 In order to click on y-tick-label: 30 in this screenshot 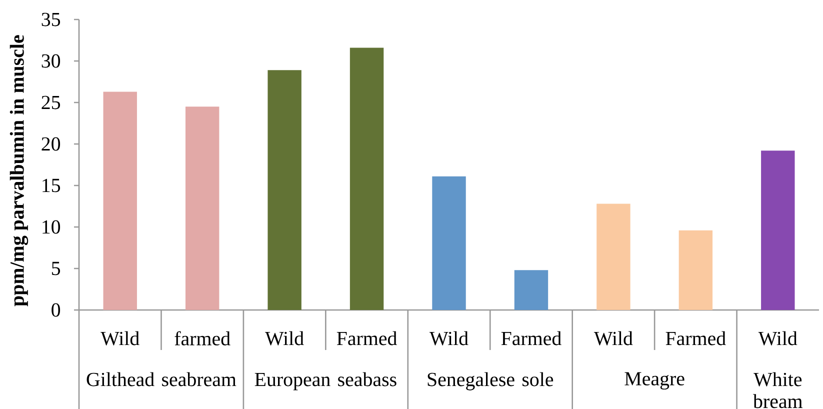, I will do `click(51, 61)`.